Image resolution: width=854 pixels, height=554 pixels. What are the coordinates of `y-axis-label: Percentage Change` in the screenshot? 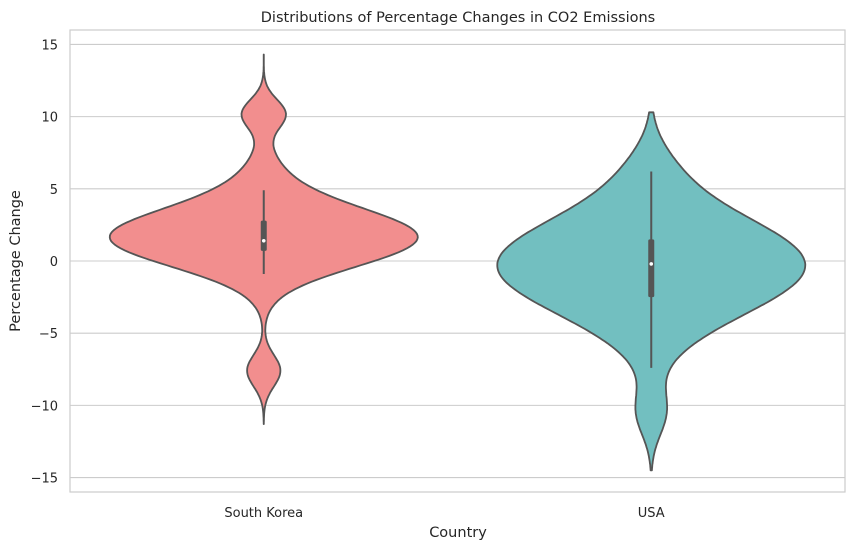 It's located at (16, 261).